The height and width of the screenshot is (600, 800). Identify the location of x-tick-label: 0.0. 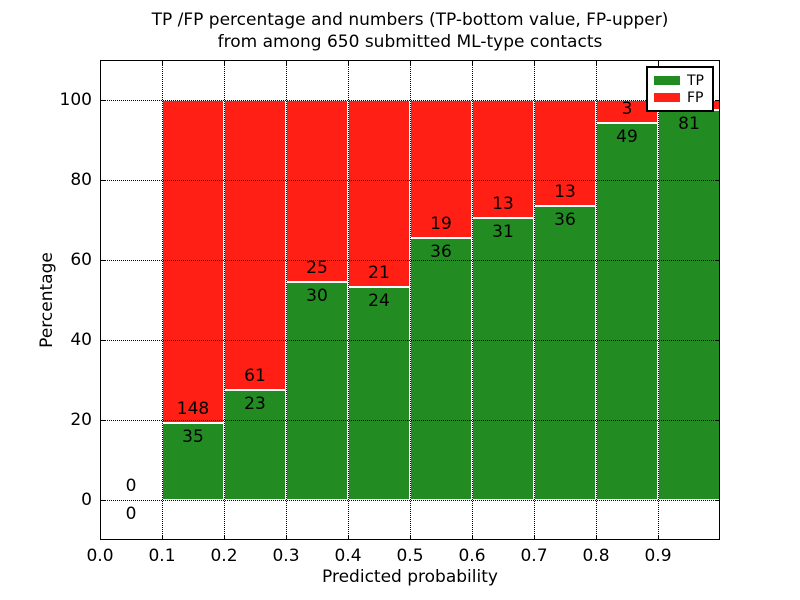
(100, 556).